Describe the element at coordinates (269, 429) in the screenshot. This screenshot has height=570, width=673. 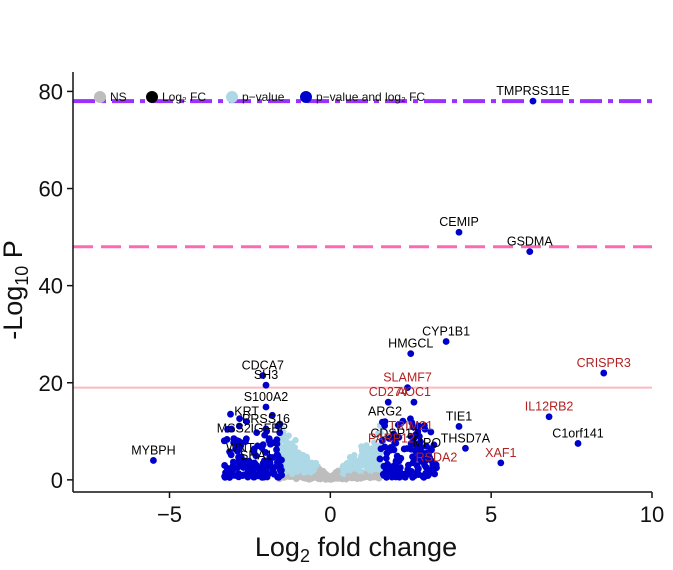
I see `label-igfbp: IGFBP` at that location.